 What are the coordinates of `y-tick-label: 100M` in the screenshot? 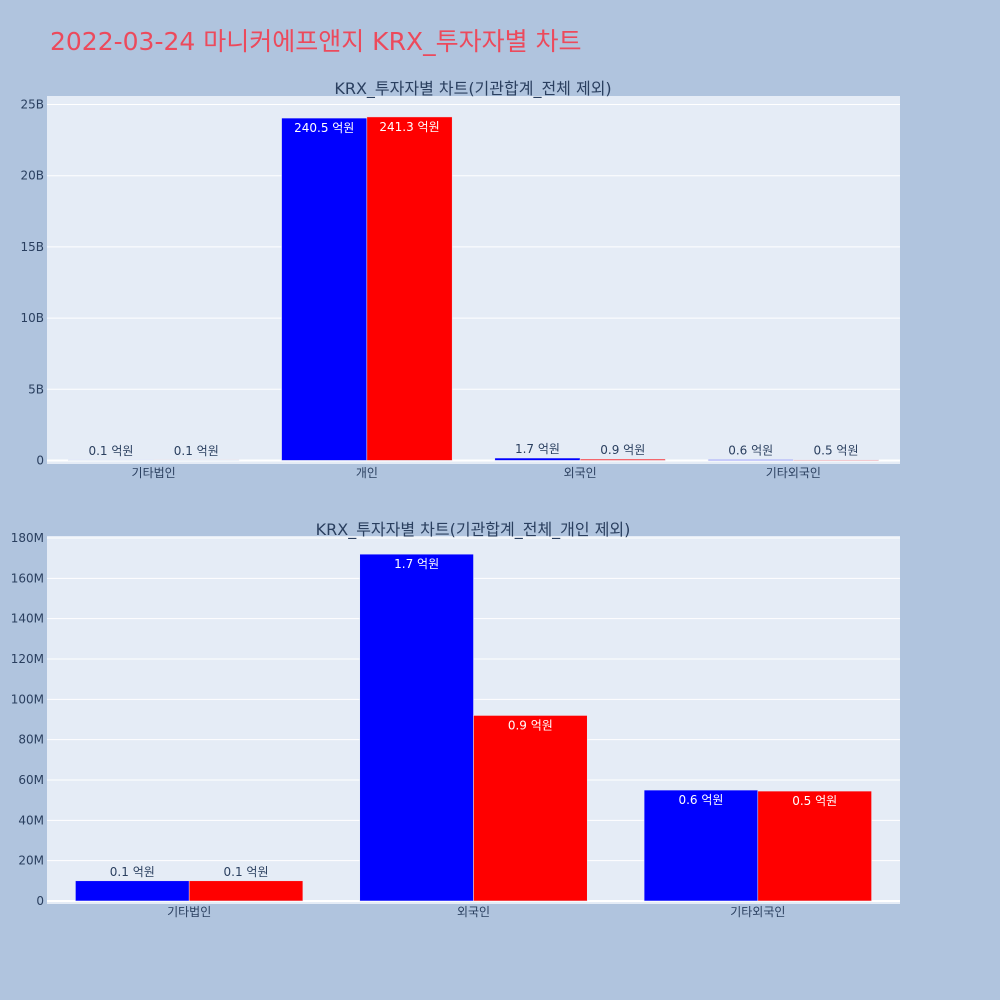 It's located at (27, 699).